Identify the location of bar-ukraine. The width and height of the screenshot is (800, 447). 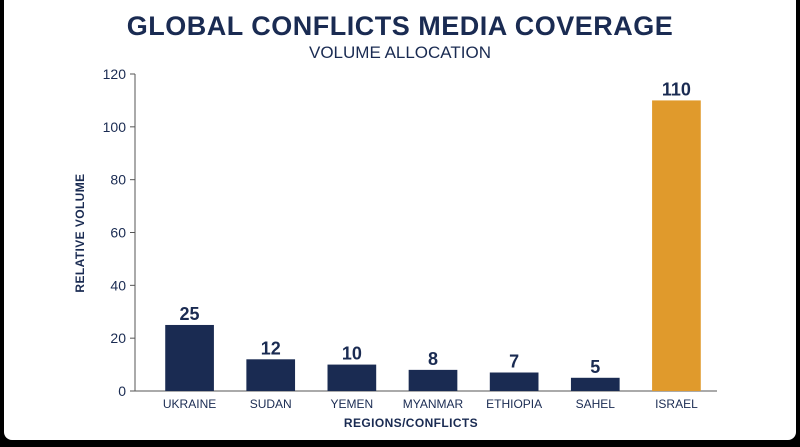
(189, 357).